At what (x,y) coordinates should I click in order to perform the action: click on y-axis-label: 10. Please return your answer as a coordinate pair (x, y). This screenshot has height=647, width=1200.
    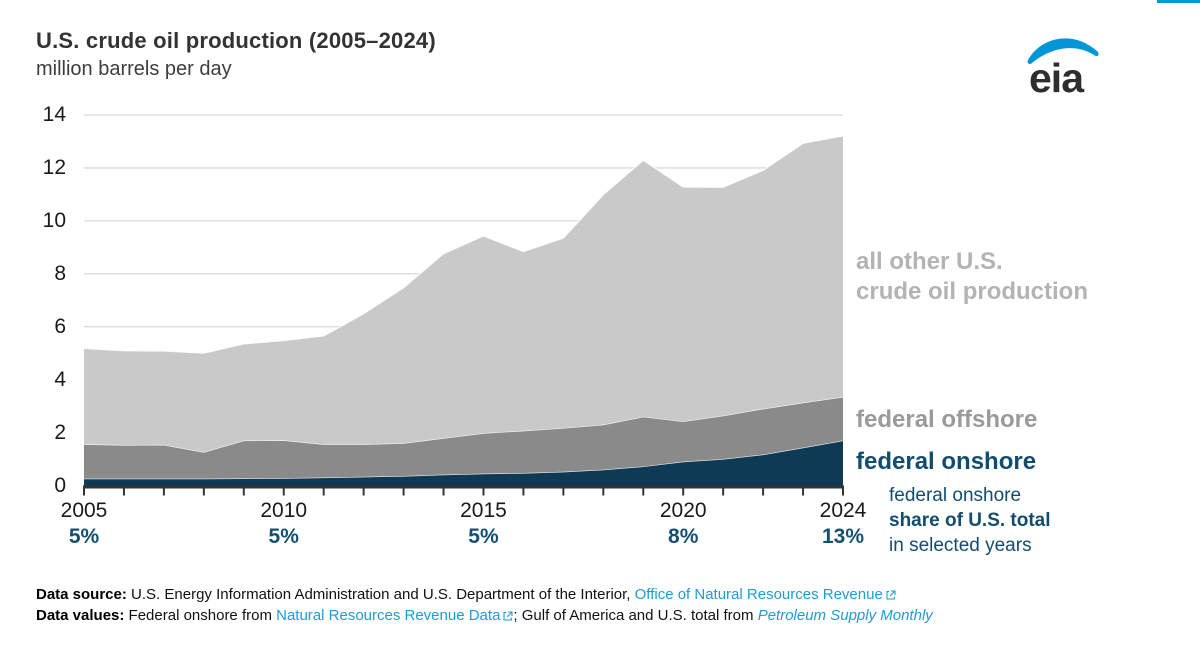
    Looking at the image, I should click on (54, 220).